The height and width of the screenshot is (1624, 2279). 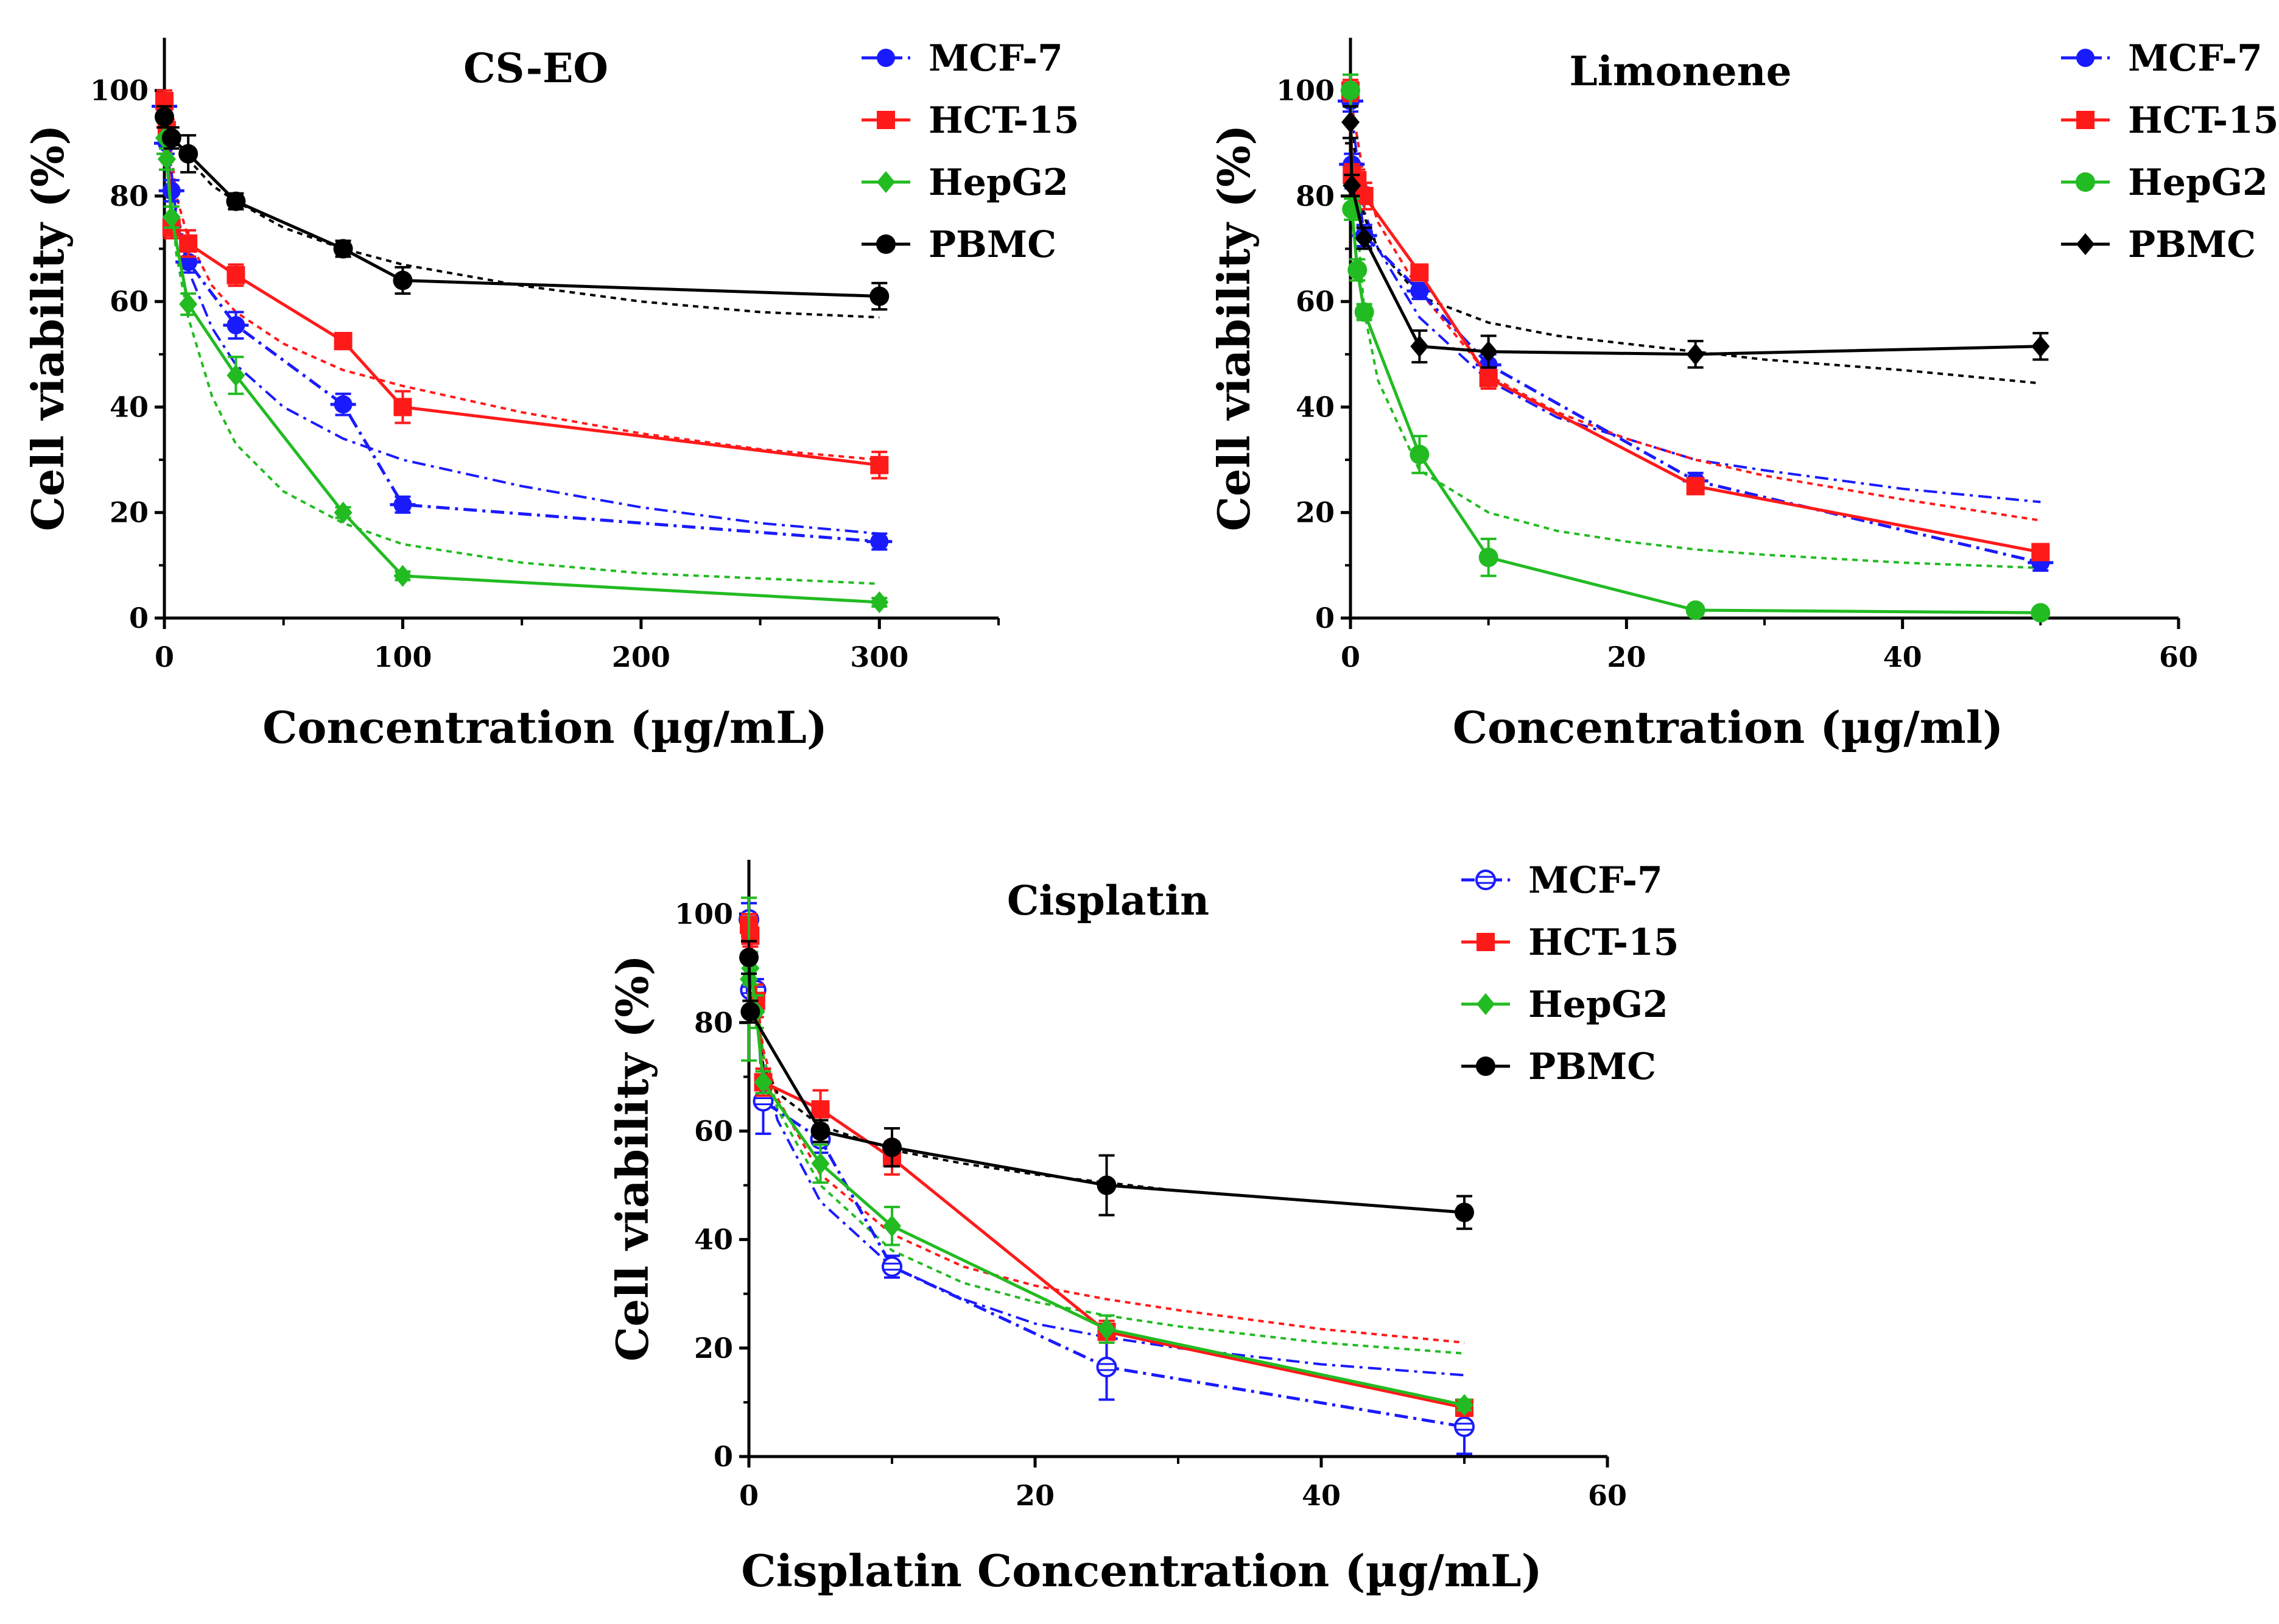 I want to click on x-tick-label: 300, so click(x=879, y=657).